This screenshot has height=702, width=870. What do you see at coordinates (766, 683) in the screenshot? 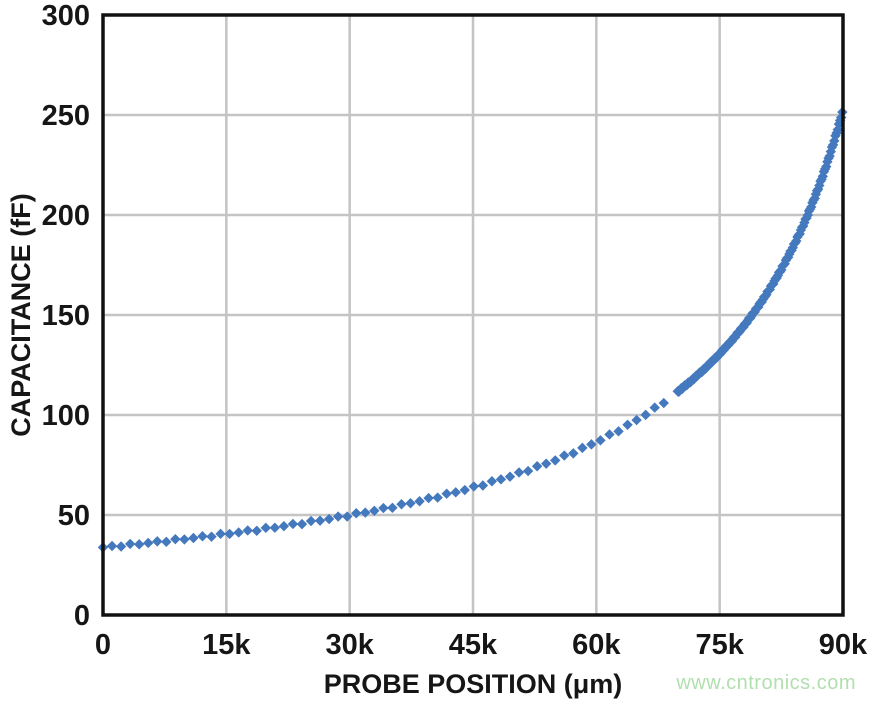
I see `watermark: www.cntronics.com` at bounding box center [766, 683].